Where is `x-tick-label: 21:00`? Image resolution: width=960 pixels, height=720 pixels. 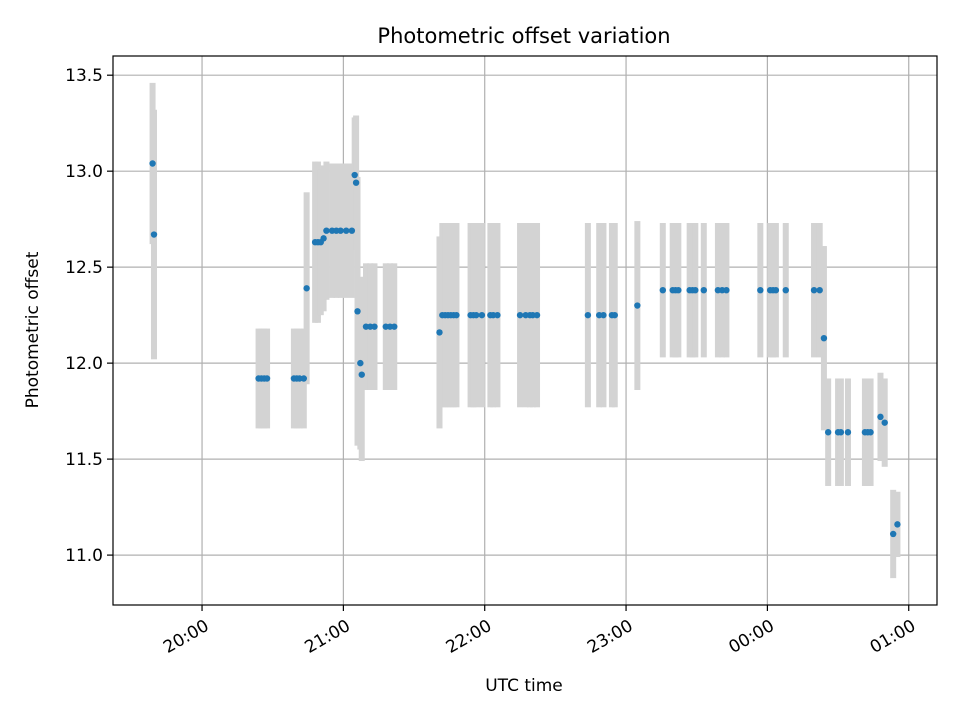
x-tick-label: 21:00 is located at coordinates (327, 637).